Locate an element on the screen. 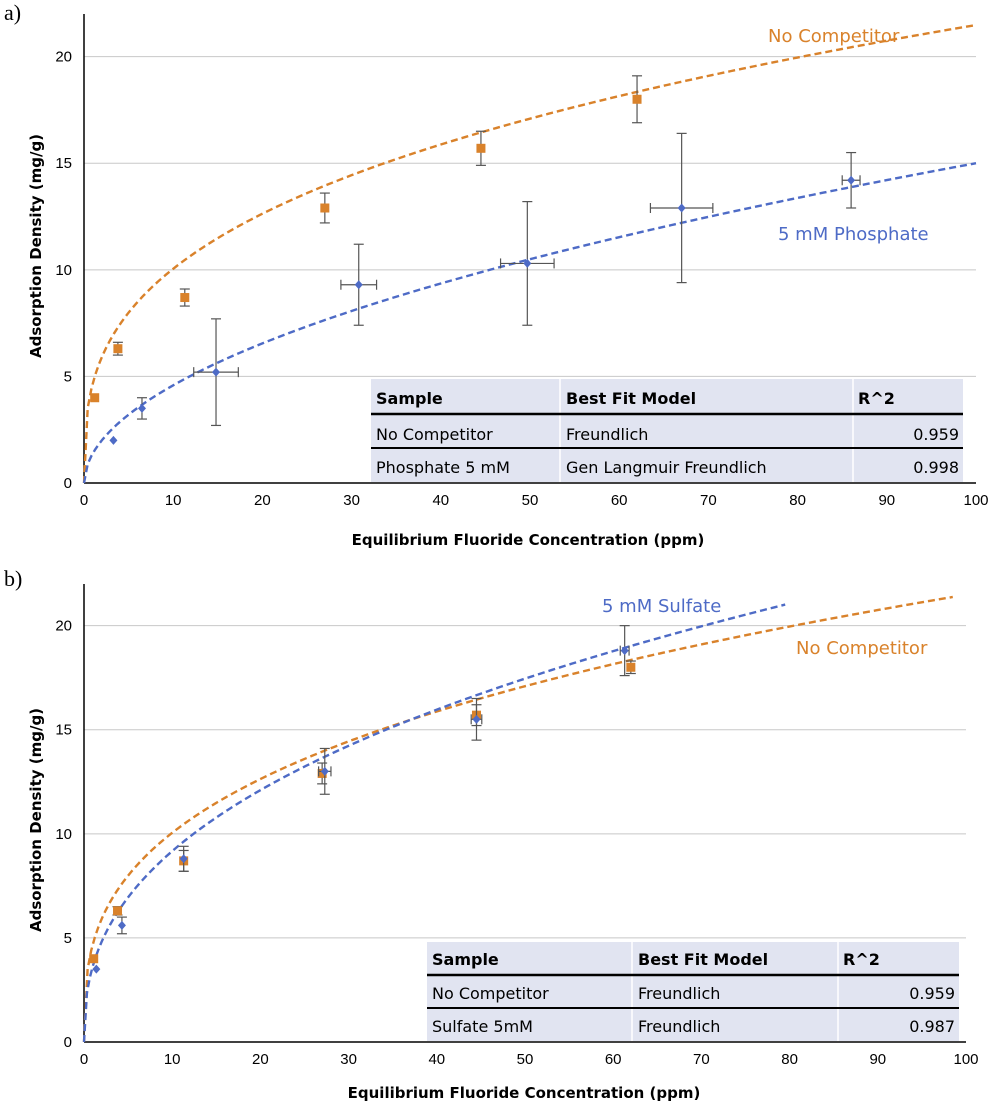 This screenshot has height=1106, width=992. x-axis-title-a: Equilibrium Fluoride Concentration (ppm) is located at coordinates (528, 540).